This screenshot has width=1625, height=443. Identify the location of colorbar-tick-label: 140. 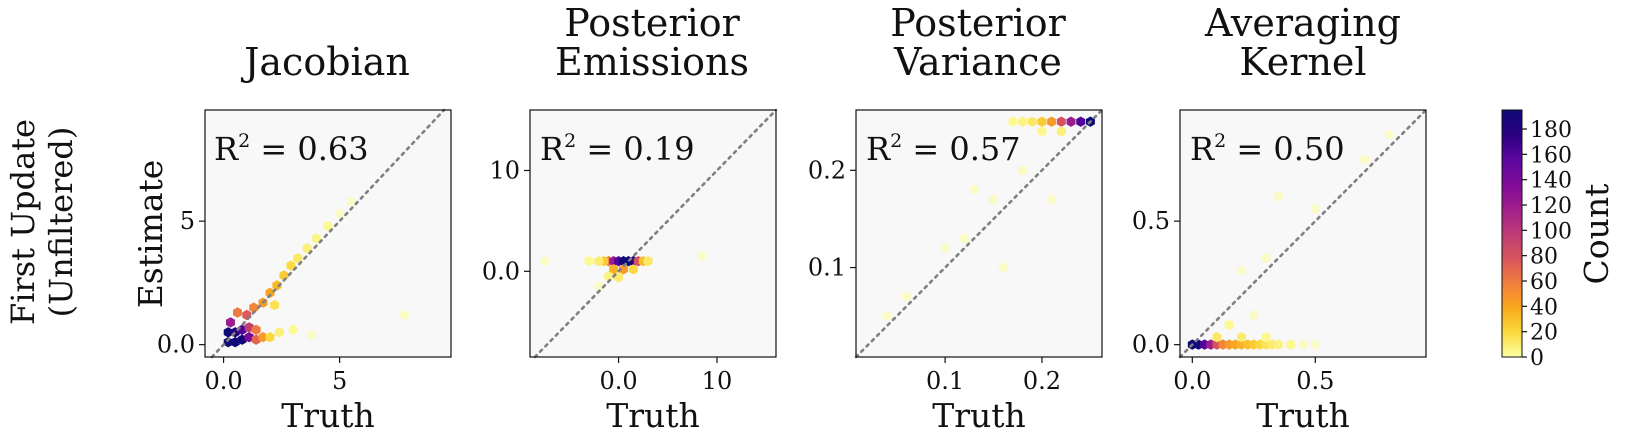
(1551, 181).